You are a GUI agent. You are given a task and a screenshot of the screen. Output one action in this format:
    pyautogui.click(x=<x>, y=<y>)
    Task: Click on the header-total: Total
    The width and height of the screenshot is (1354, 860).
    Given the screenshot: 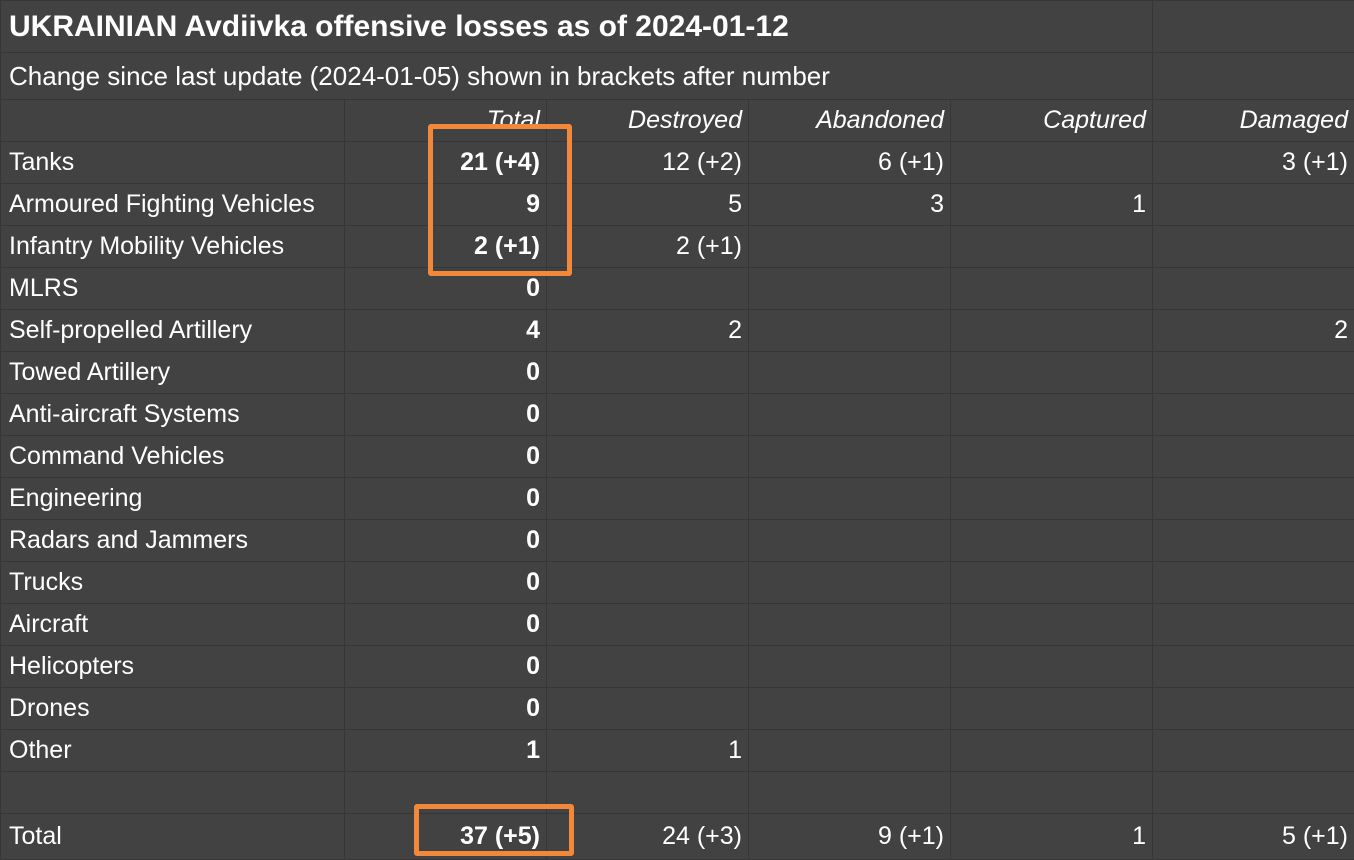 What is the action you would take?
    pyautogui.click(x=446, y=121)
    